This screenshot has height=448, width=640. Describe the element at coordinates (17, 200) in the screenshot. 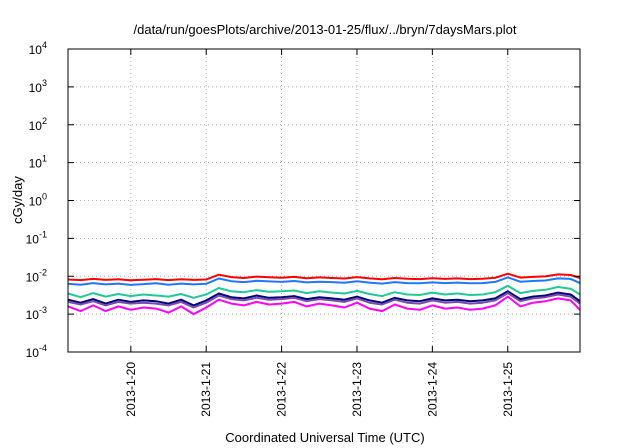

I see `y-axis-label: cGy/day` at that location.